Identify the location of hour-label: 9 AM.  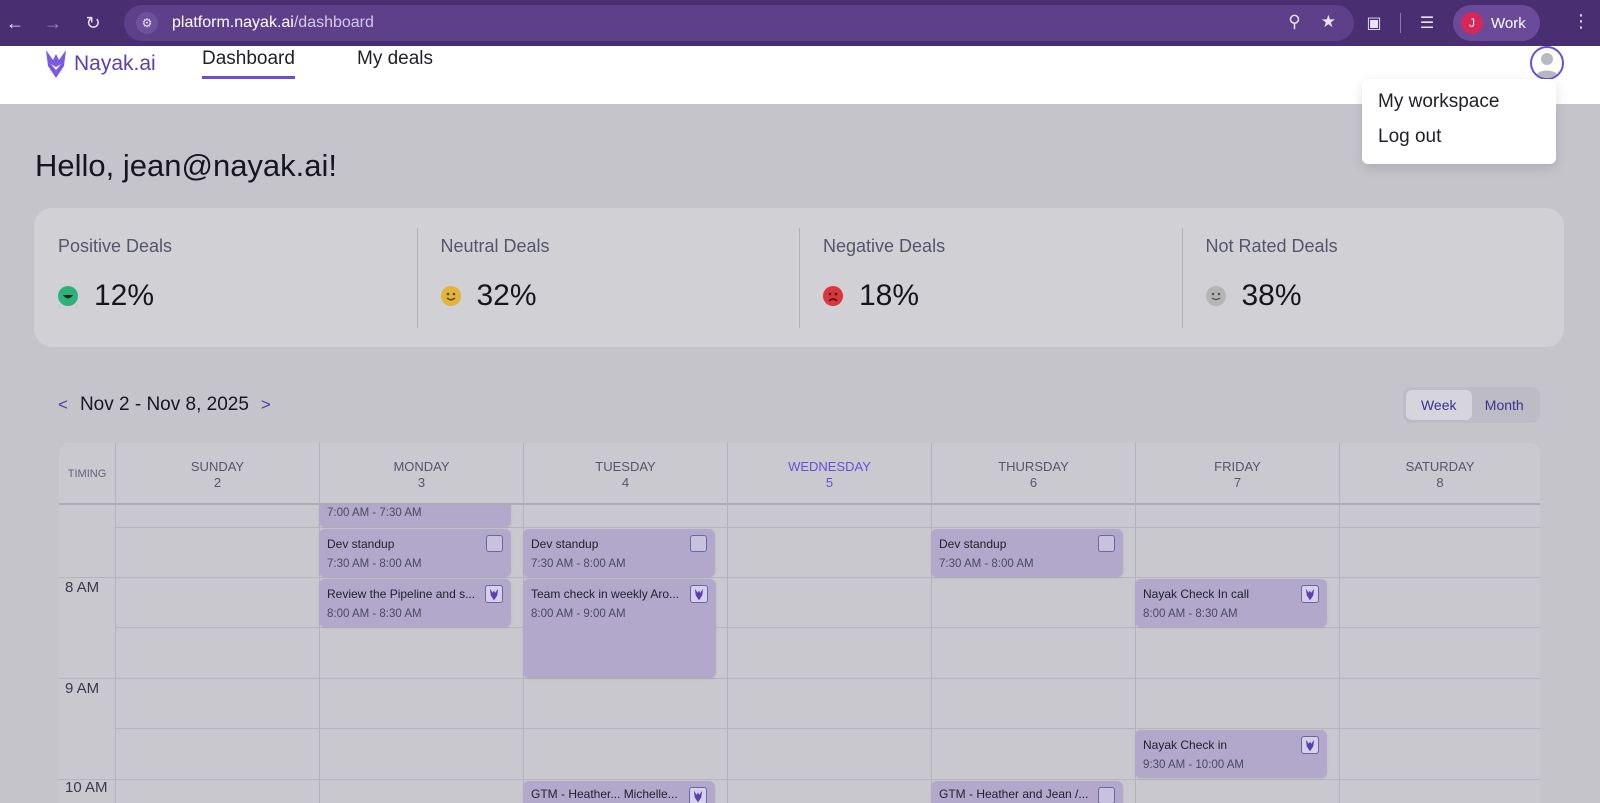
(82, 688).